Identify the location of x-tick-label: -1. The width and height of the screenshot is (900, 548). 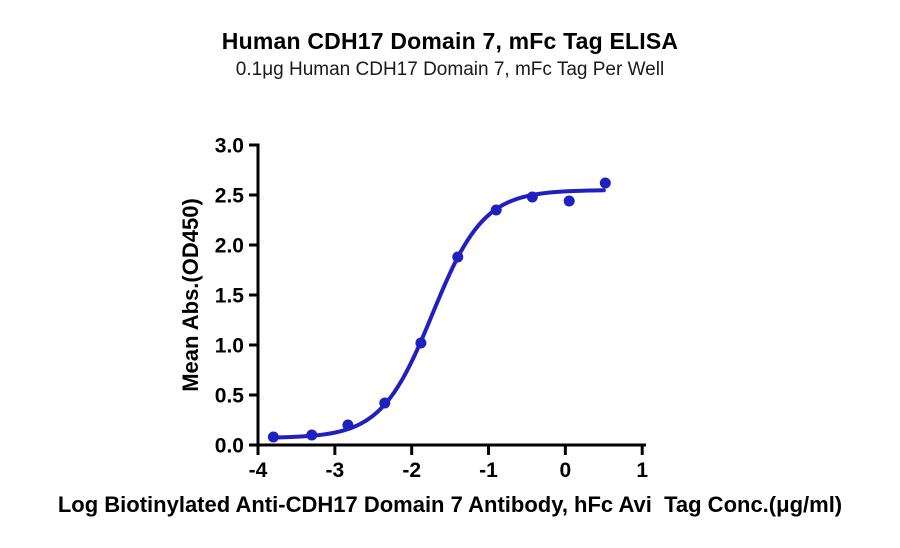
(488, 470).